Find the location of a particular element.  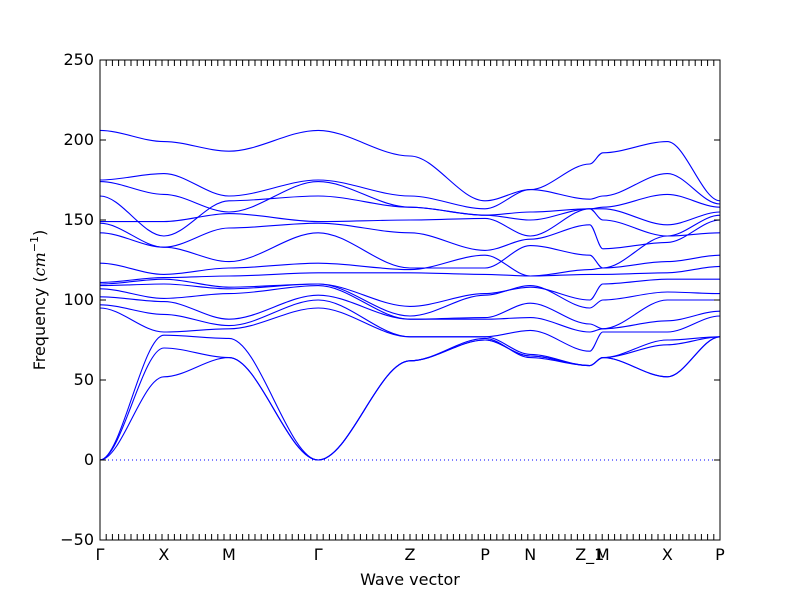

y-tick-label: 150 is located at coordinates (78, 219).